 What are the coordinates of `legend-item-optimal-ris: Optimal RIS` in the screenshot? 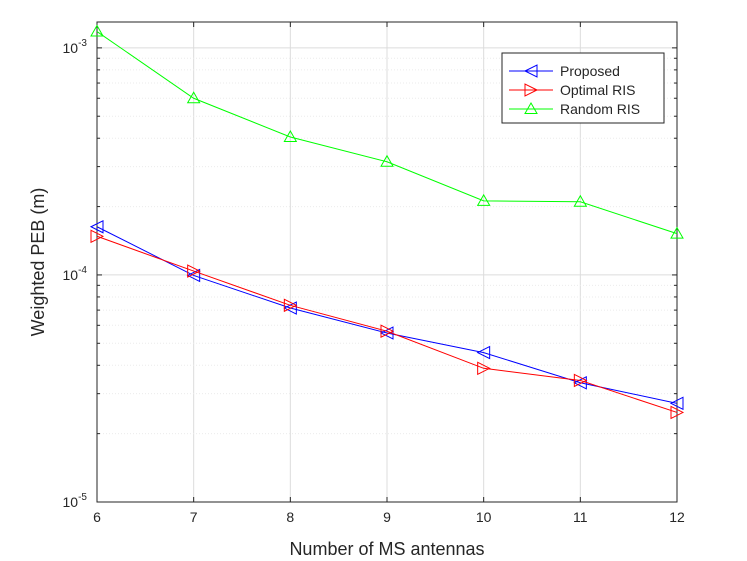 It's located at (572, 90).